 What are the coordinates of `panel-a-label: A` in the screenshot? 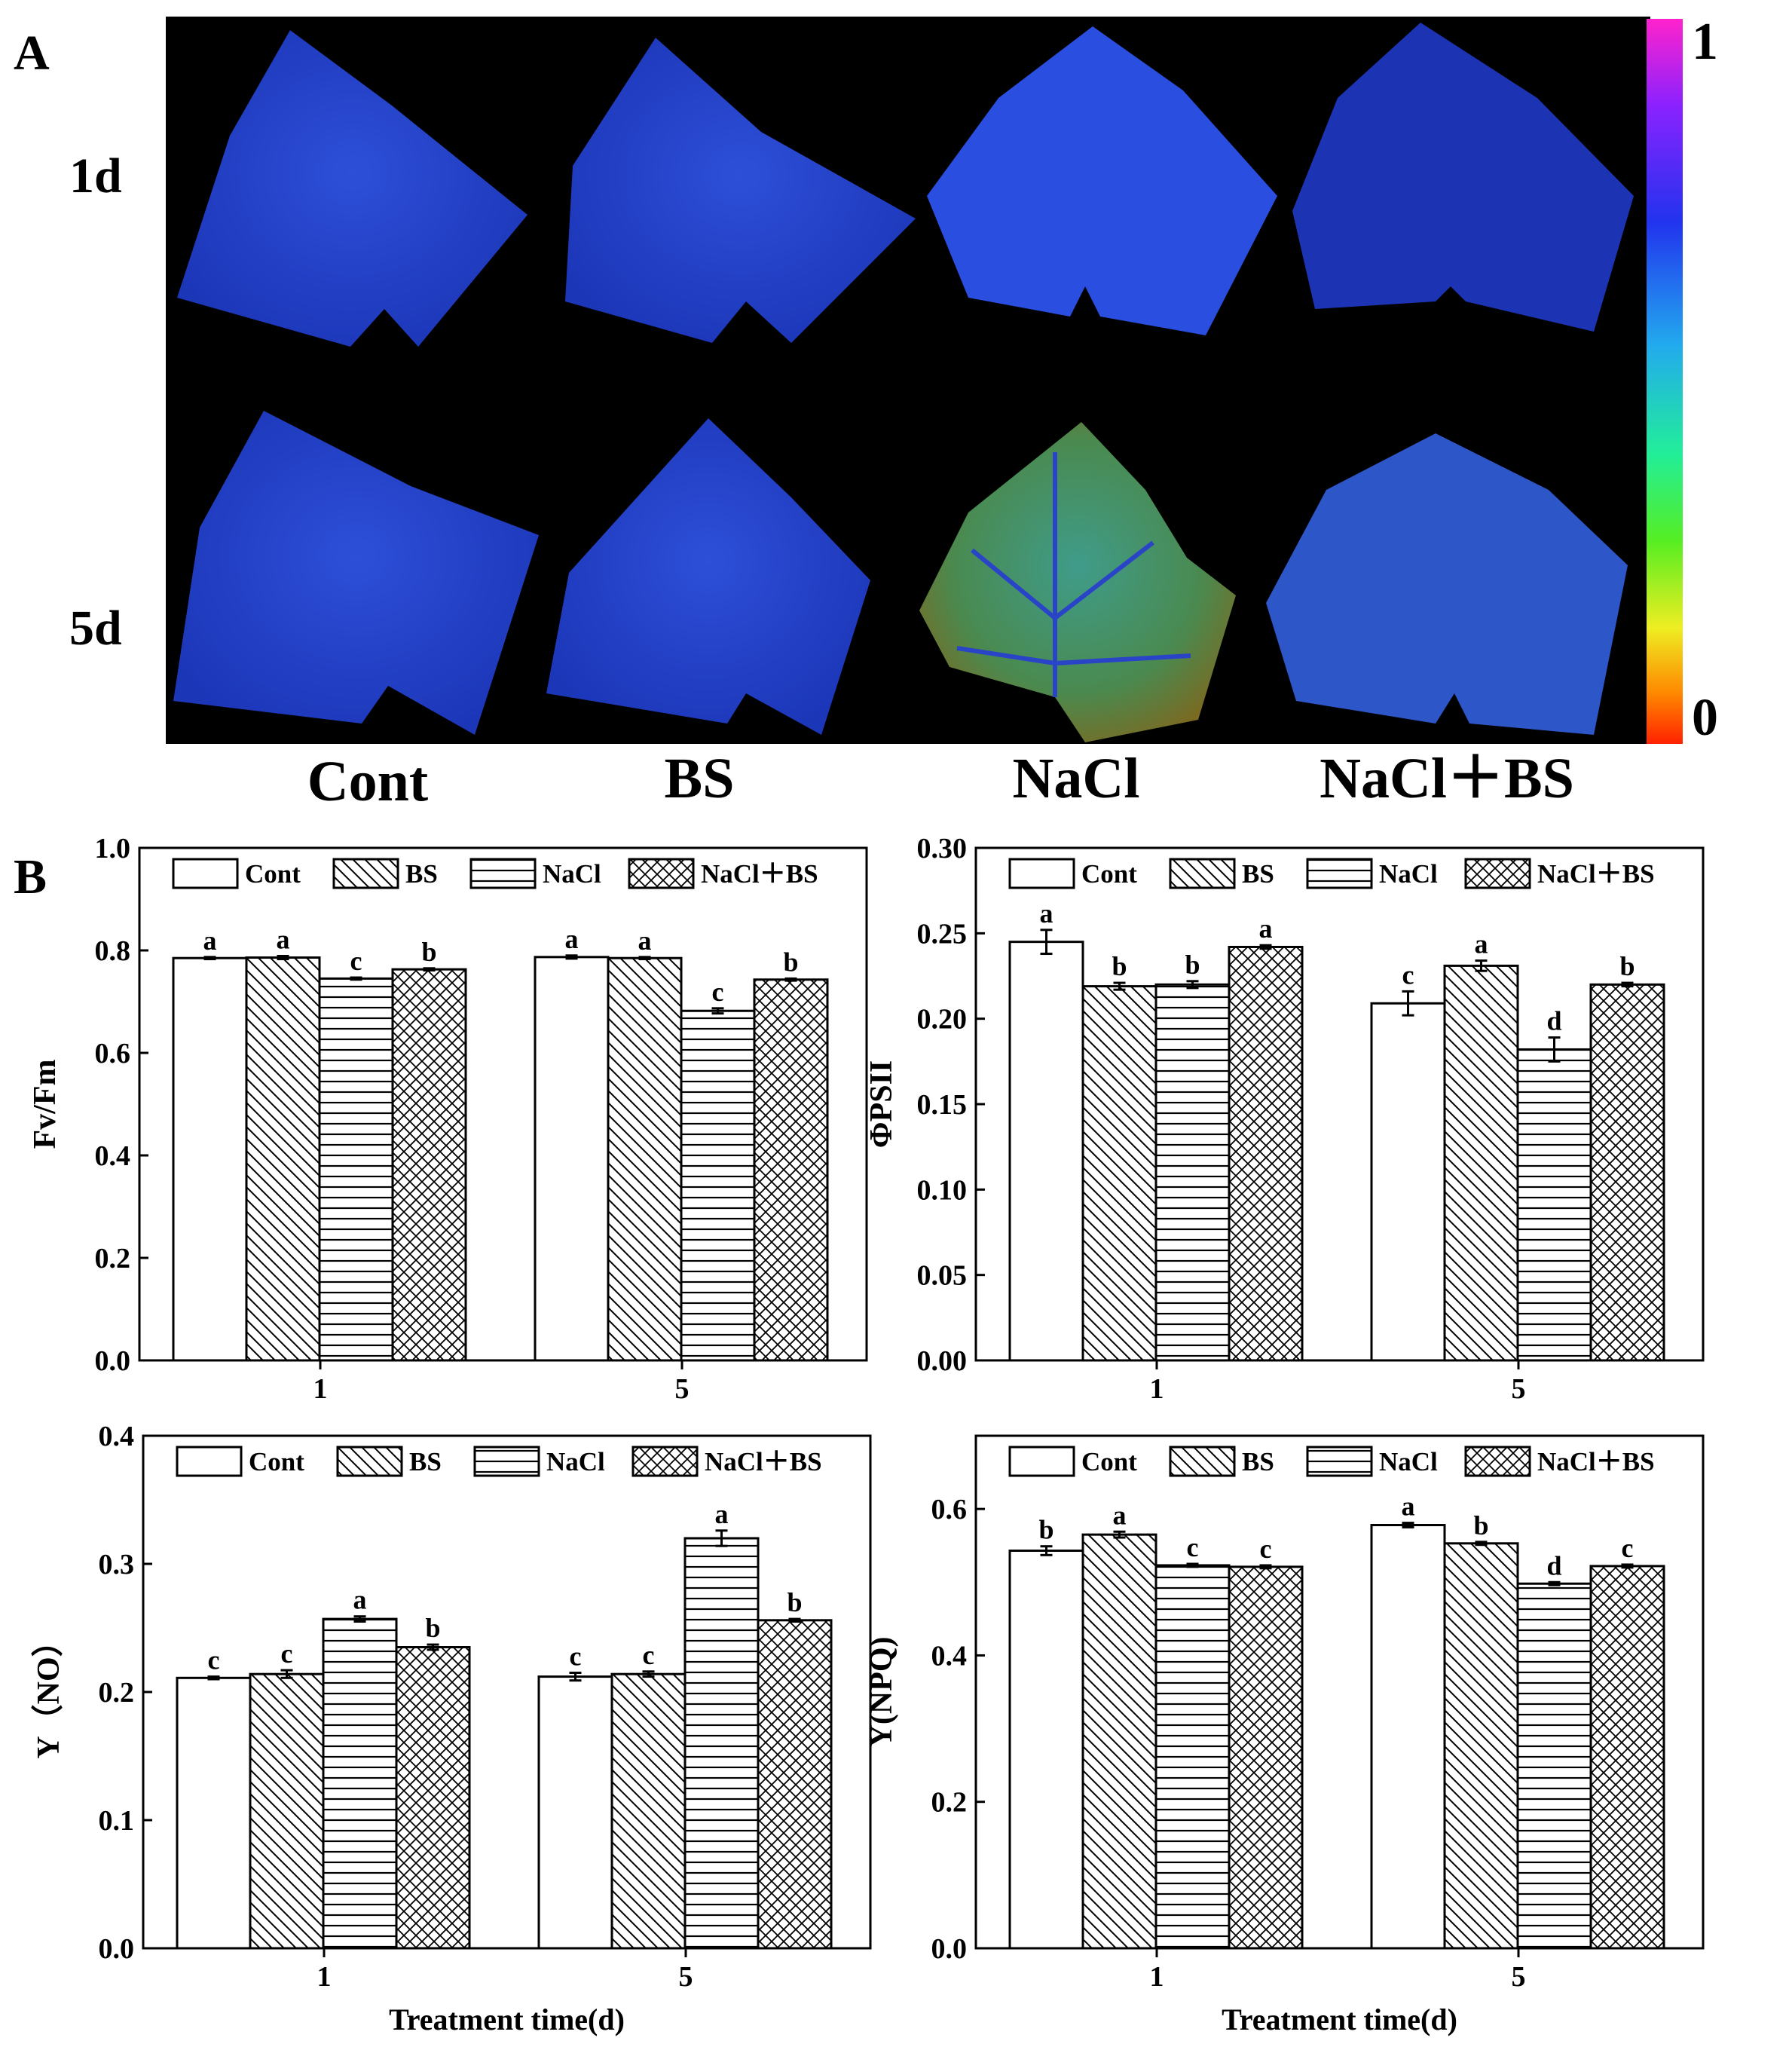 It's located at (32, 53).